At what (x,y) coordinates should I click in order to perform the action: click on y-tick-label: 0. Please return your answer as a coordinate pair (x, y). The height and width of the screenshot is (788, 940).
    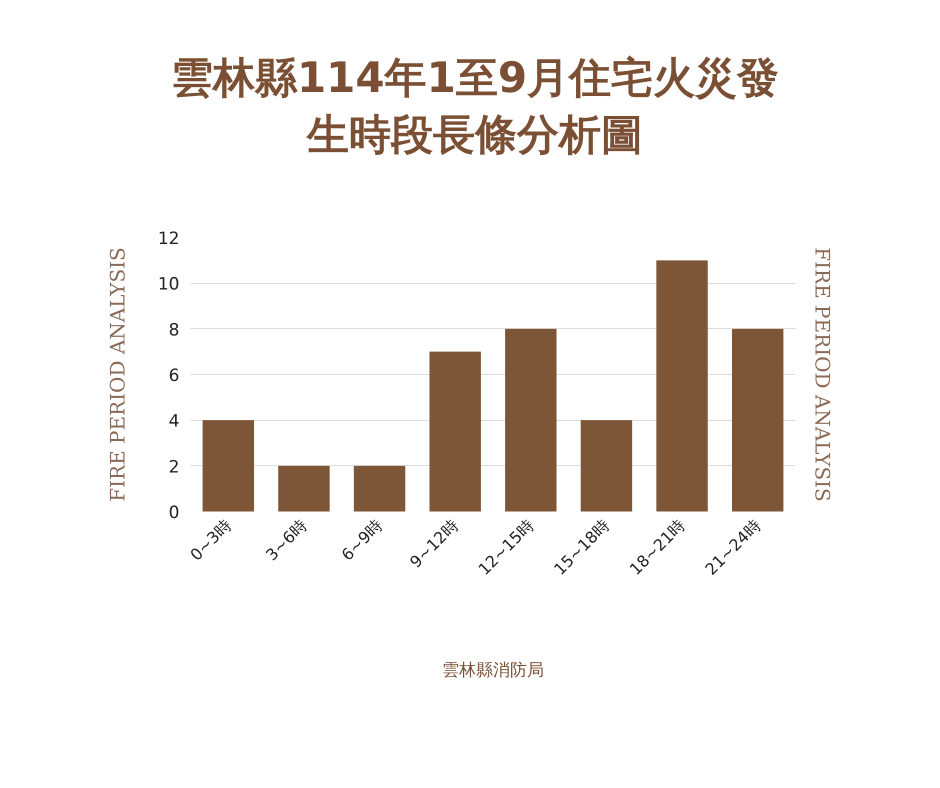
    Looking at the image, I should click on (174, 513).